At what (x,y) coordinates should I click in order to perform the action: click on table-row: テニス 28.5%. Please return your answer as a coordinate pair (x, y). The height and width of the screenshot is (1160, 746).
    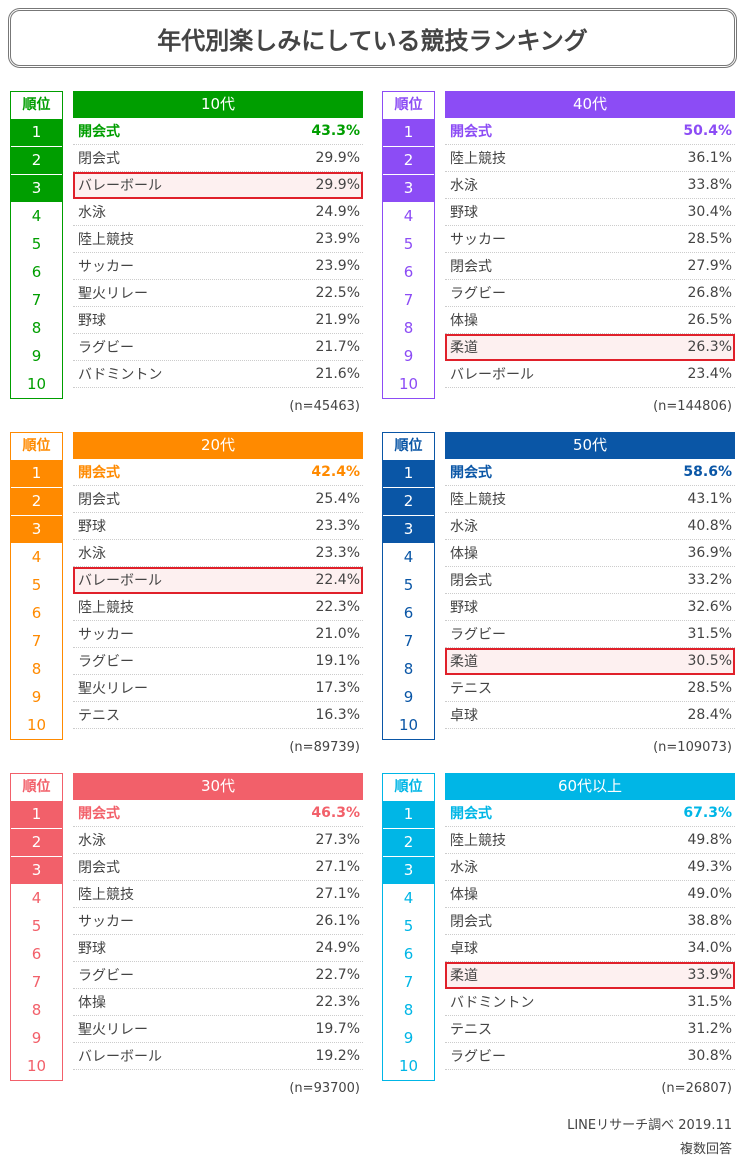
    Looking at the image, I should click on (590, 688).